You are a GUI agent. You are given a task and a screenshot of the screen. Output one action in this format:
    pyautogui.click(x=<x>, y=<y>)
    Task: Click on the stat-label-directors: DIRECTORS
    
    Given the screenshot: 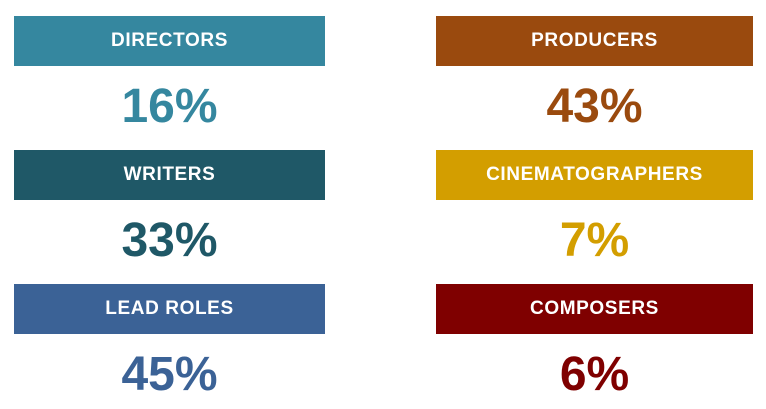 What is the action you would take?
    pyautogui.click(x=169, y=40)
    